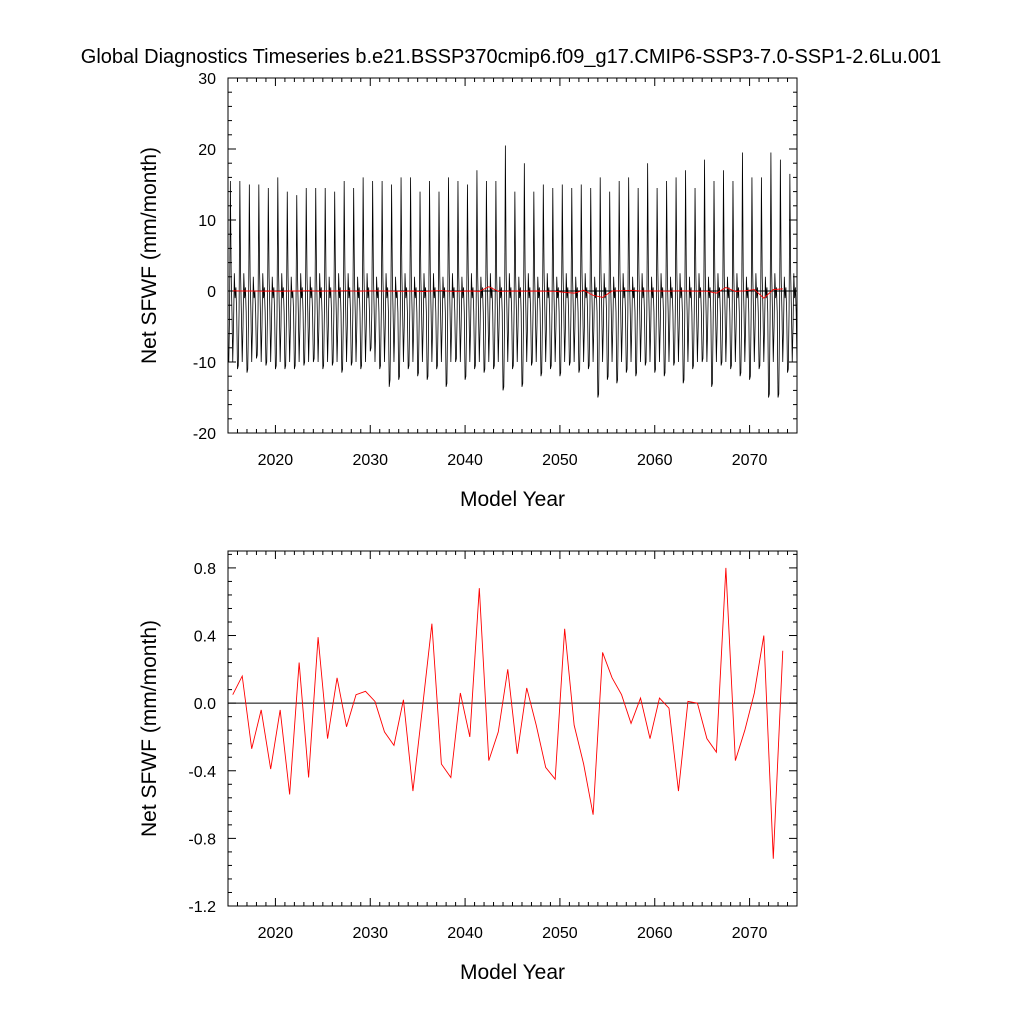 The width and height of the screenshot is (1024, 1024). I want to click on y-tick-label: -20, so click(204, 434).